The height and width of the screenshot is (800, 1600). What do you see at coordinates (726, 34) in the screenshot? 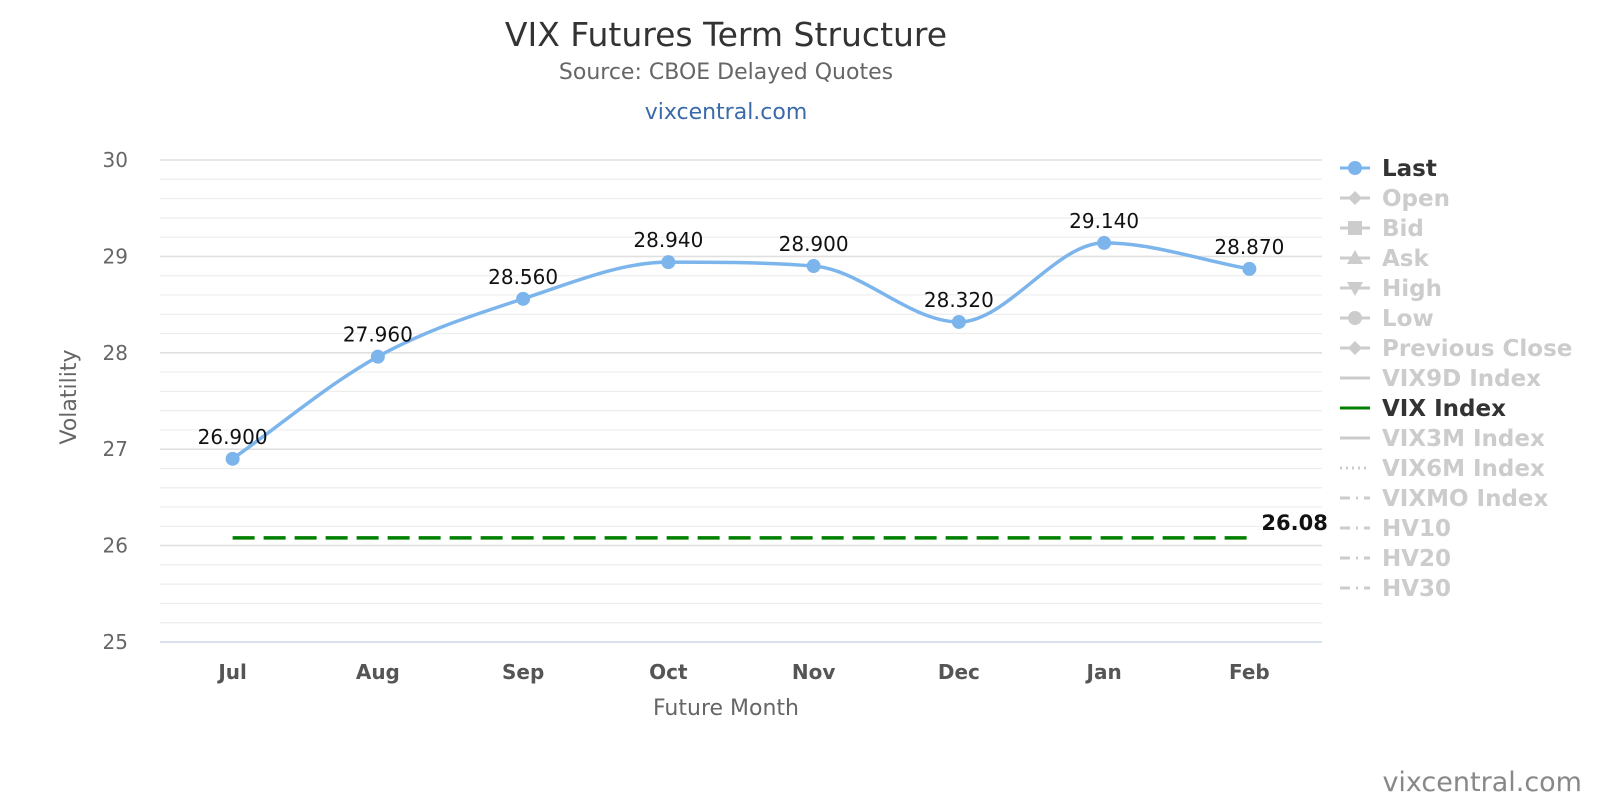
I see `chart-title: VIX Futures Term Structure` at bounding box center [726, 34].